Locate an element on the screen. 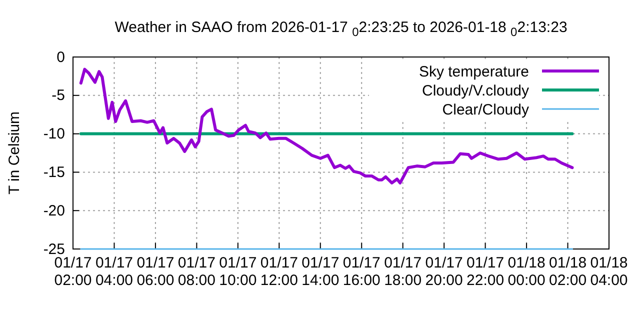 This screenshot has width=640, height=320. x-tick-label: 01/17 12:00 is located at coordinates (279, 271).